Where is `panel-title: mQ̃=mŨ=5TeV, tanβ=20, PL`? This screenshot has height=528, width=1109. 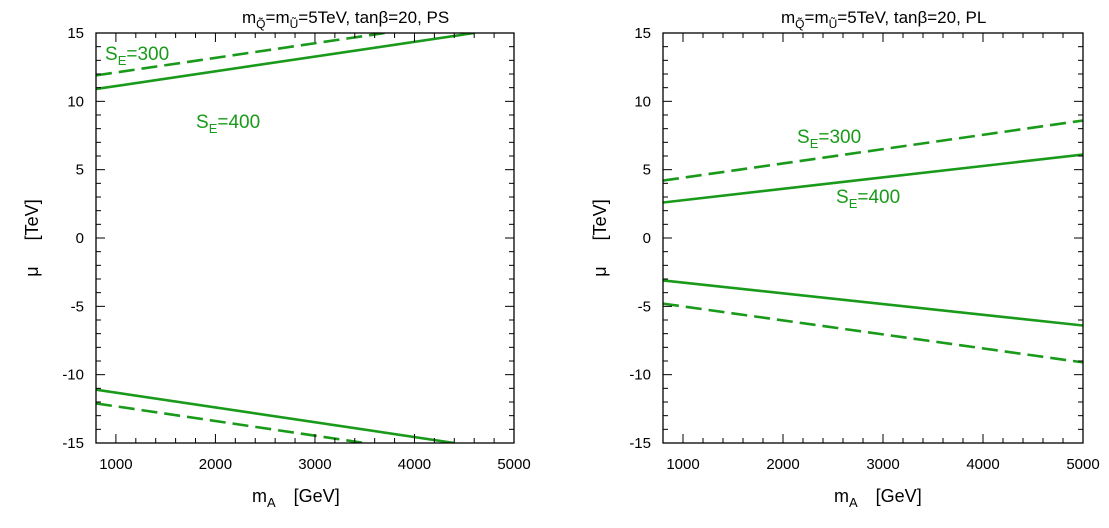 panel-title: mQ̃=mŨ=5TeV, tanβ=20, PL is located at coordinates (883, 19).